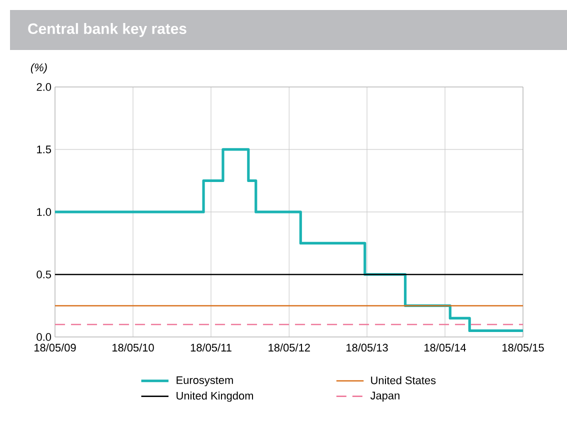  What do you see at coordinates (107, 30) in the screenshot?
I see `chart-title: Central bank key rates` at bounding box center [107, 30].